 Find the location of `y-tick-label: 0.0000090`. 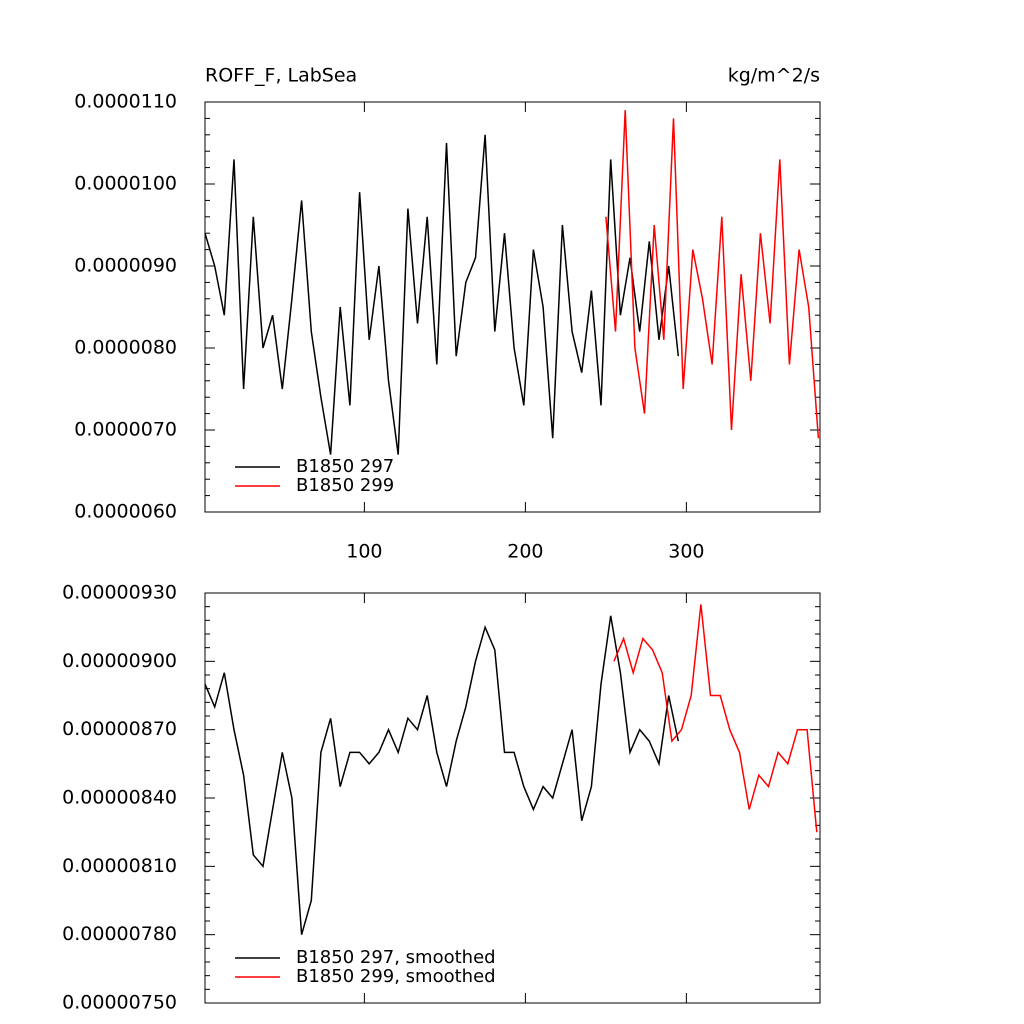

y-tick-label: 0.0000090 is located at coordinates (125, 266).